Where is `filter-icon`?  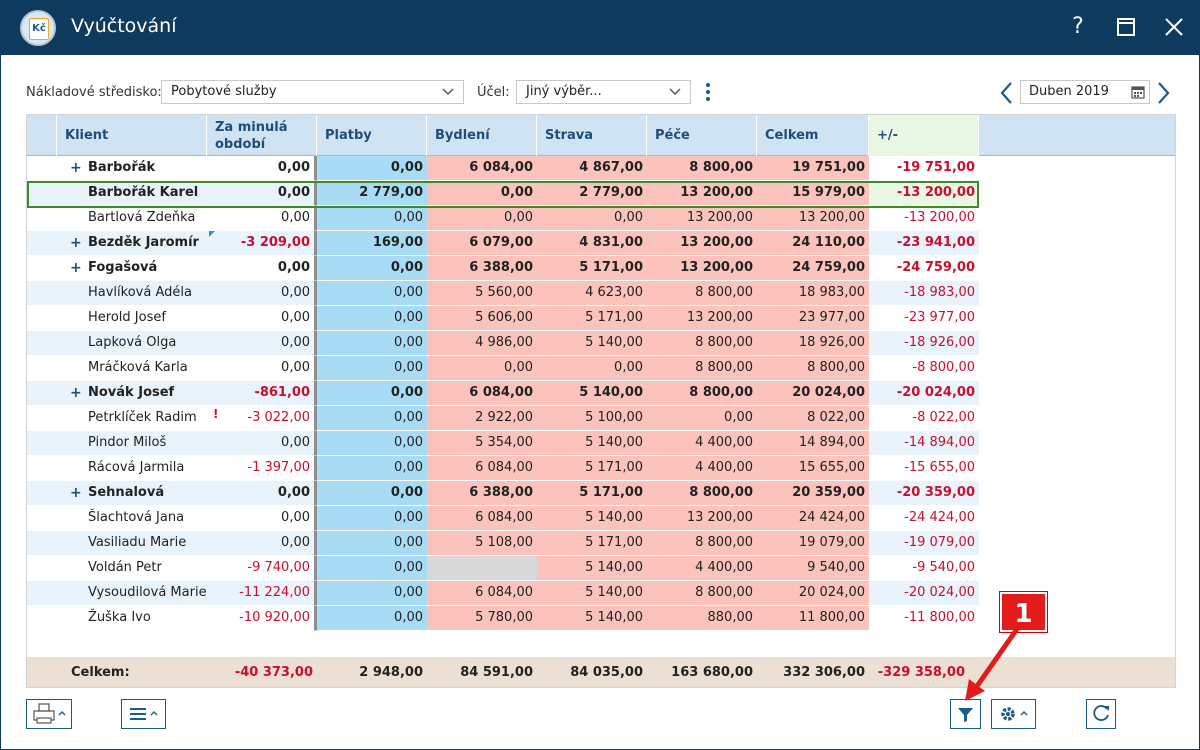 filter-icon is located at coordinates (965, 715).